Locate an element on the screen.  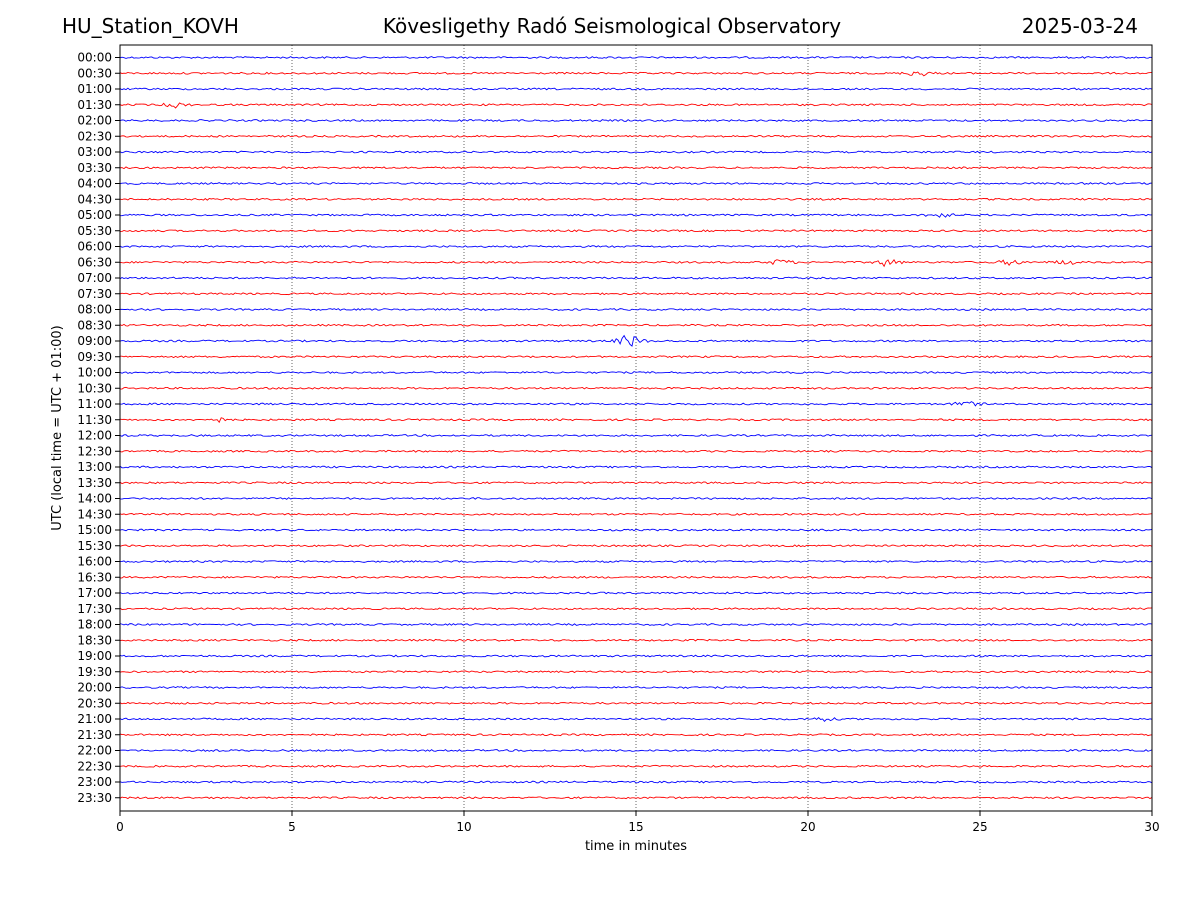
y-tick-label-21:00: 21:00 is located at coordinates (94, 719).